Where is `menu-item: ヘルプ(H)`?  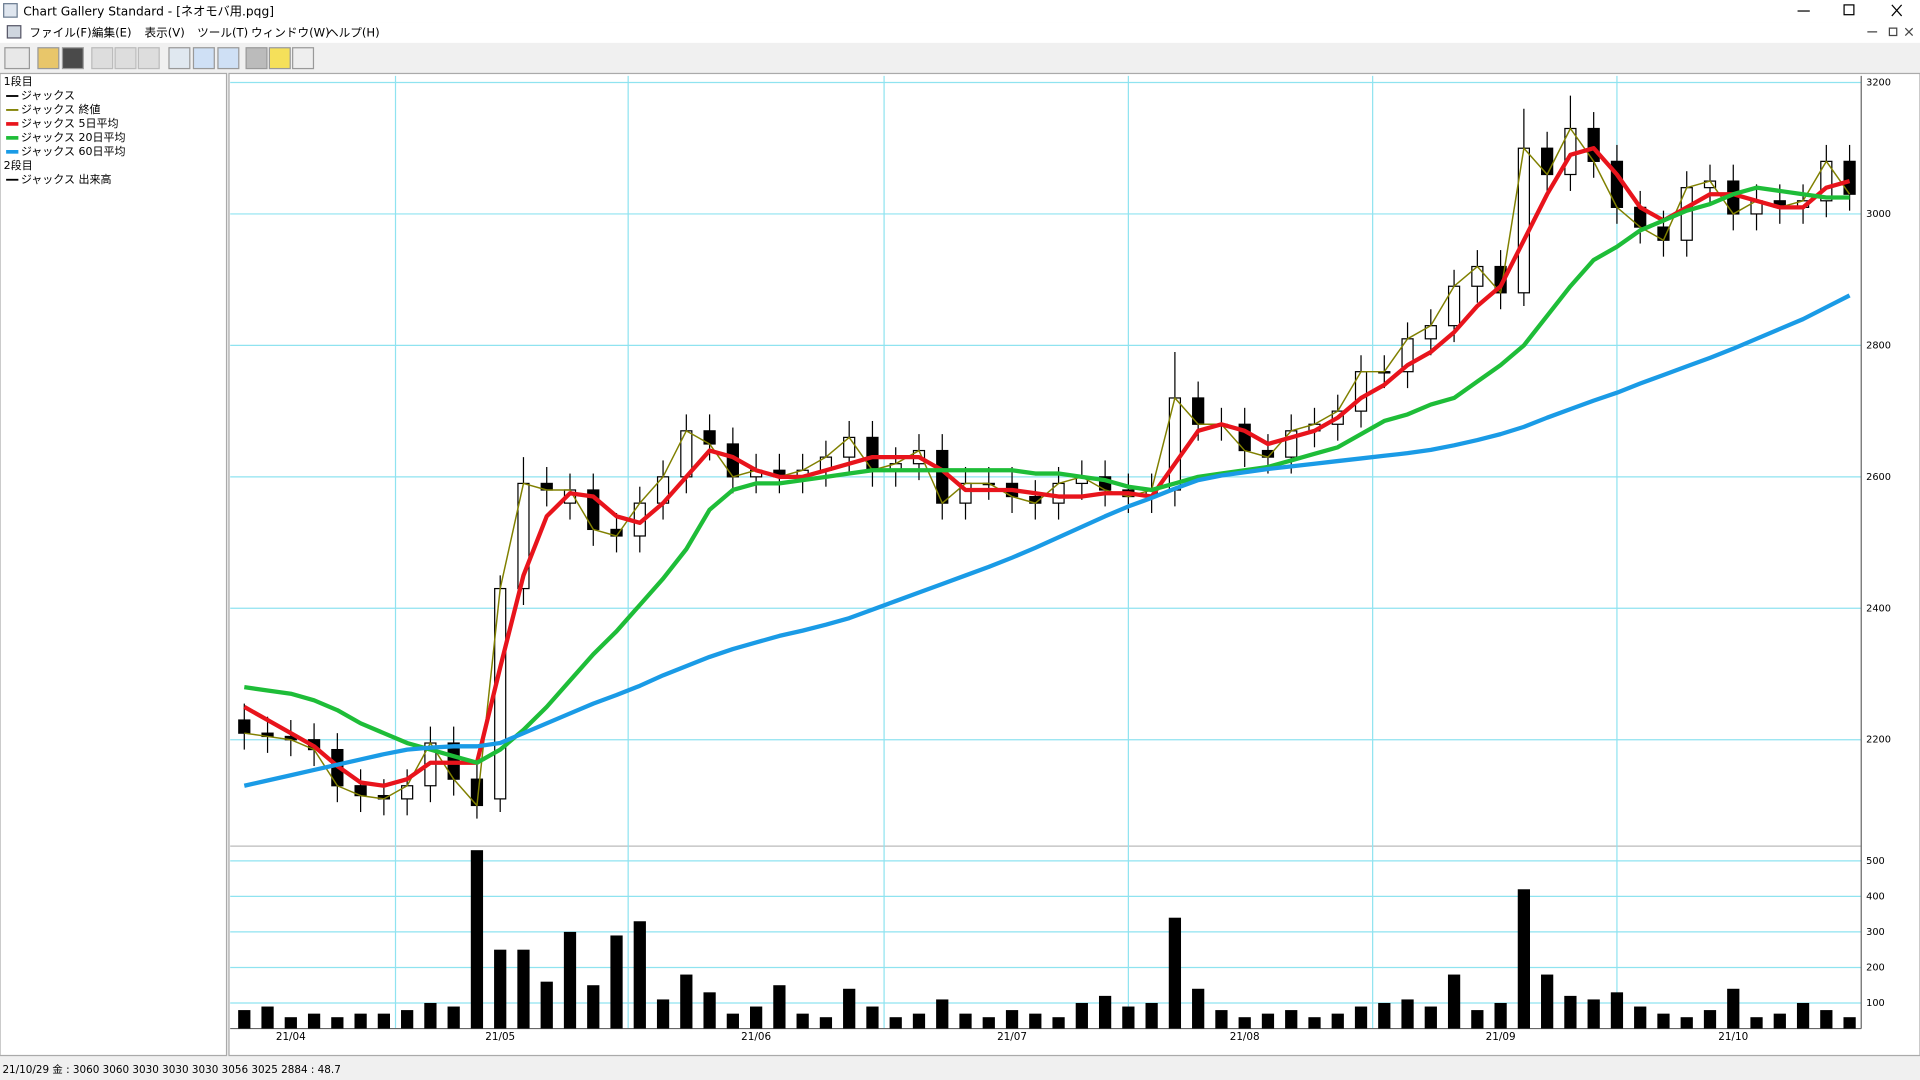
menu-item: ヘルプ(H) is located at coordinates (353, 33).